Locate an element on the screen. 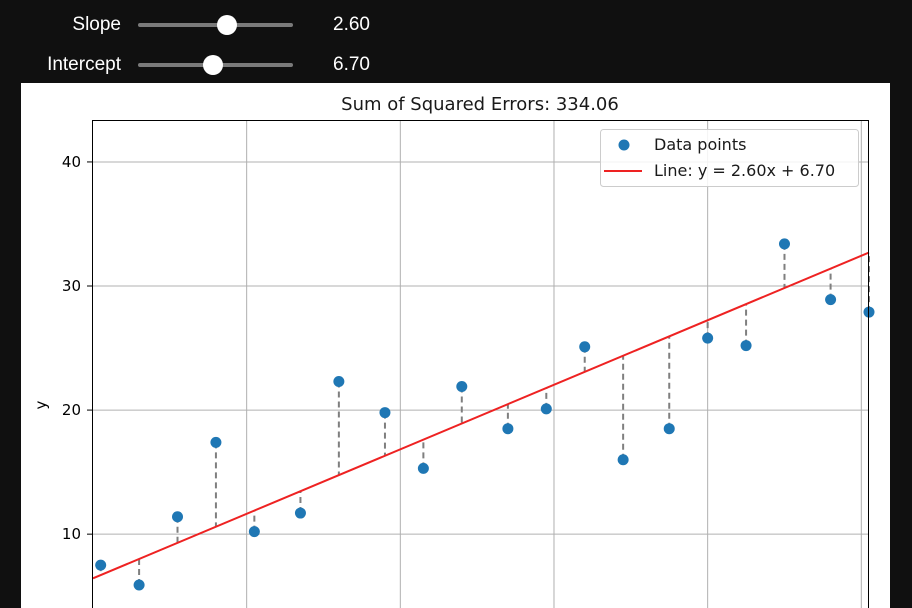 This screenshot has width=912, height=608. slope-slider-track is located at coordinates (215, 25).